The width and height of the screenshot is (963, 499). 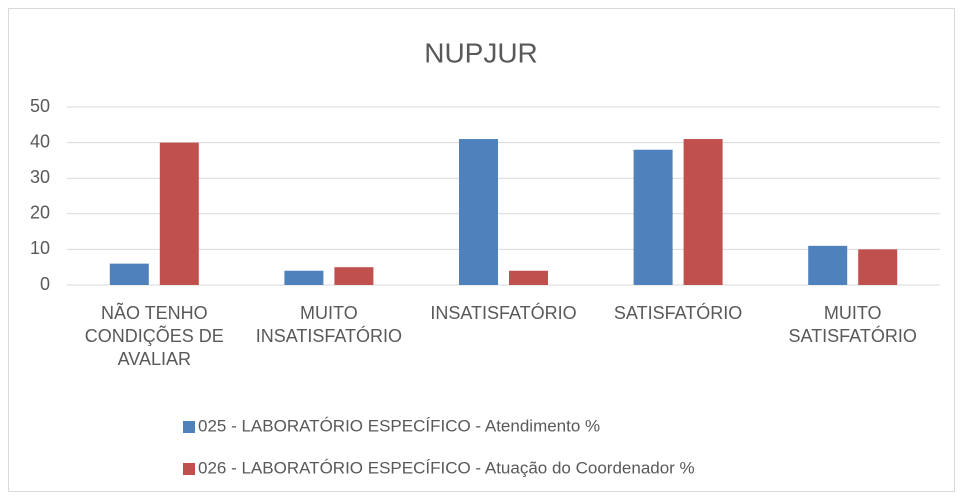 I want to click on y-tick-label: 10, so click(x=40, y=248).